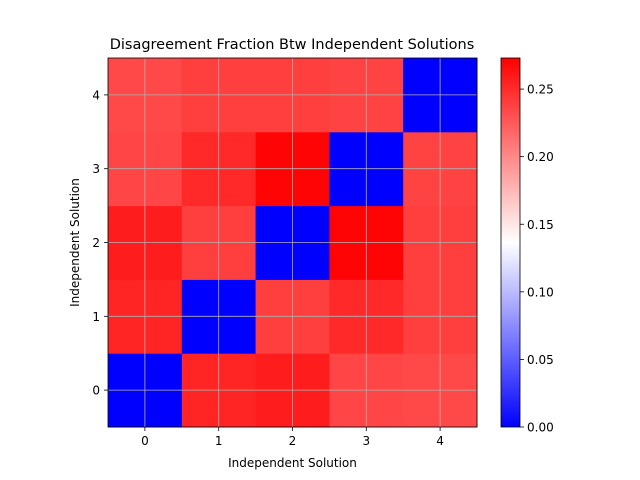  Describe the element at coordinates (440, 441) in the screenshot. I see `x-tick-label-4: 4` at that location.